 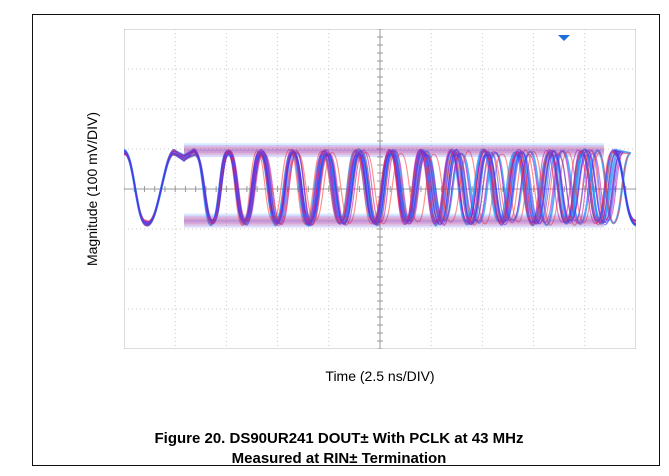 What do you see at coordinates (92, 189) in the screenshot?
I see `y-axis-label: Magnitude (100 mV/DIV)` at bounding box center [92, 189].